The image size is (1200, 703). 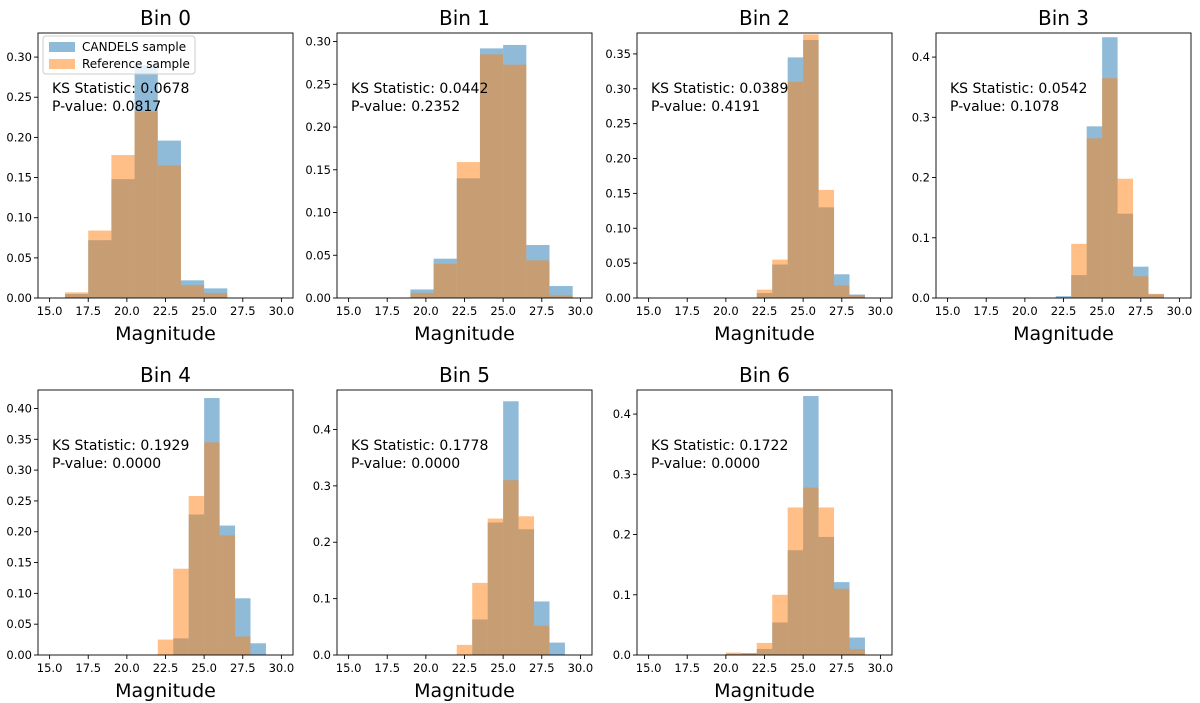 What do you see at coordinates (921, 238) in the screenshot?
I see `y-tick-label: 0.1` at bounding box center [921, 238].